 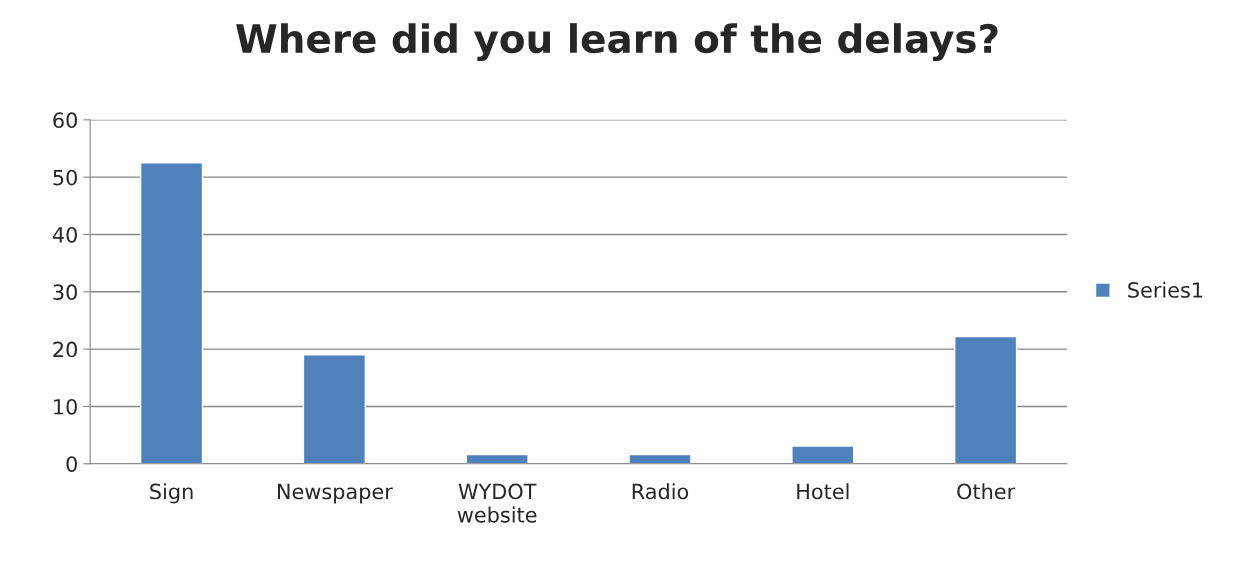 What do you see at coordinates (65, 292) in the screenshot?
I see `y-tick-label: 30` at bounding box center [65, 292].